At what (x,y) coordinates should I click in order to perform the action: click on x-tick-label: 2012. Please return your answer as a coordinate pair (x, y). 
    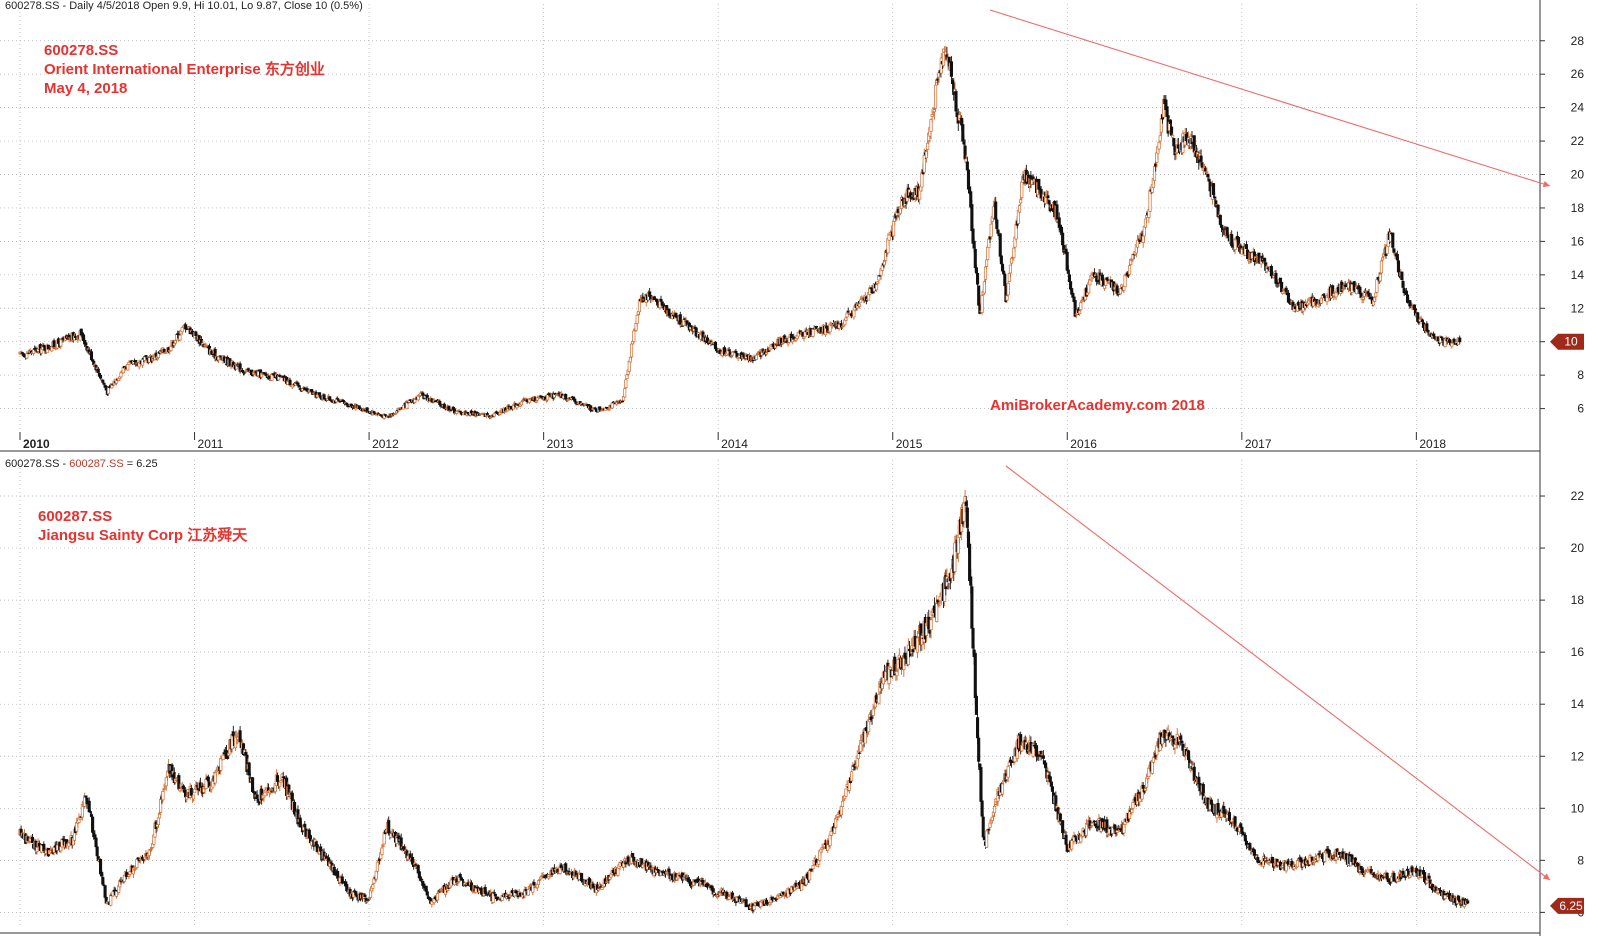
    Looking at the image, I should click on (385, 444).